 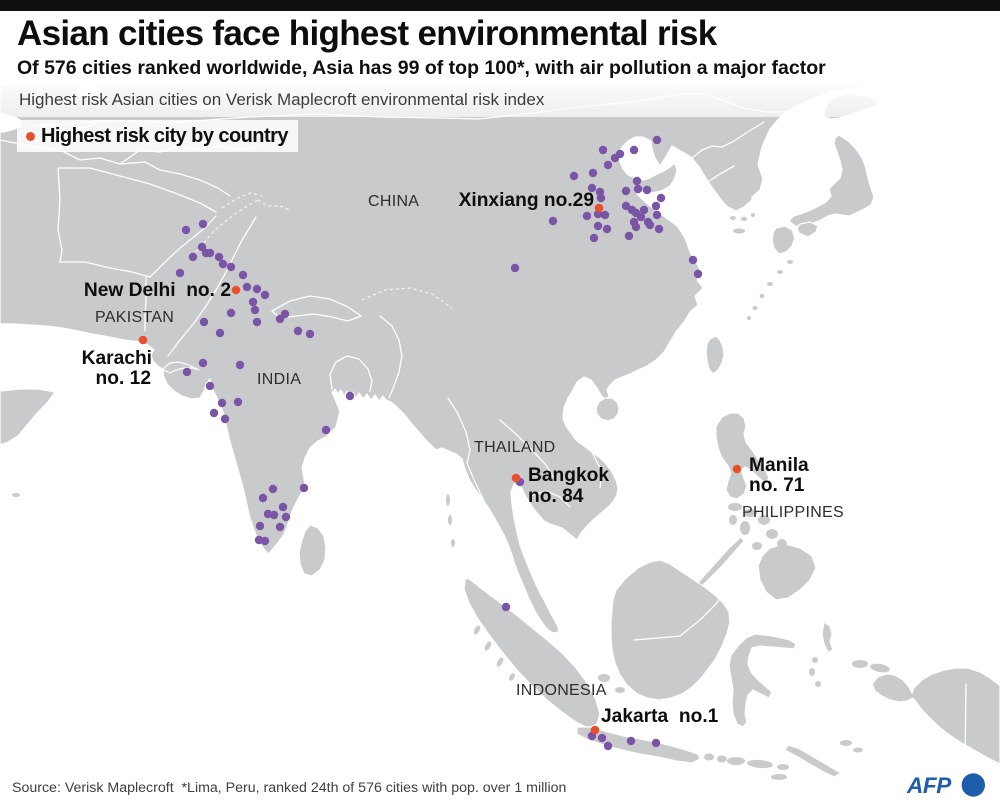 I want to click on svg-text: PHILIPPINES, so click(x=793, y=512).